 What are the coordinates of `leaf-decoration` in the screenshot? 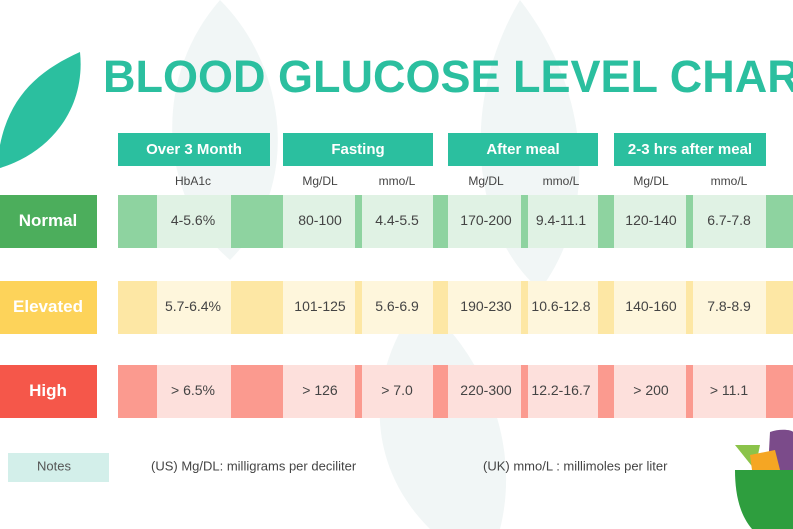 It's located at (40, 110).